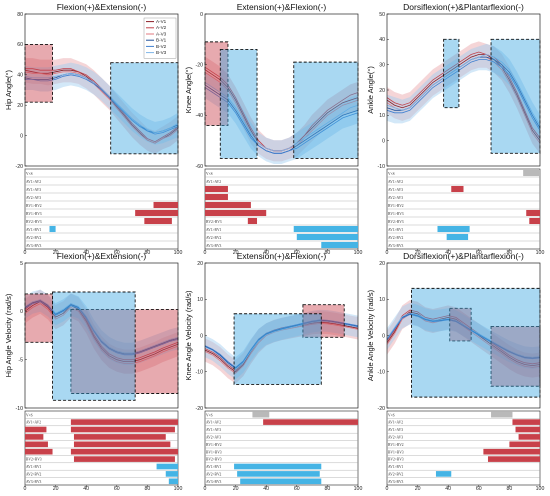 This screenshot has height=496, width=550. What do you see at coordinates (382, 91) in the screenshot?
I see `y-tick-label: 20` at bounding box center [382, 91].